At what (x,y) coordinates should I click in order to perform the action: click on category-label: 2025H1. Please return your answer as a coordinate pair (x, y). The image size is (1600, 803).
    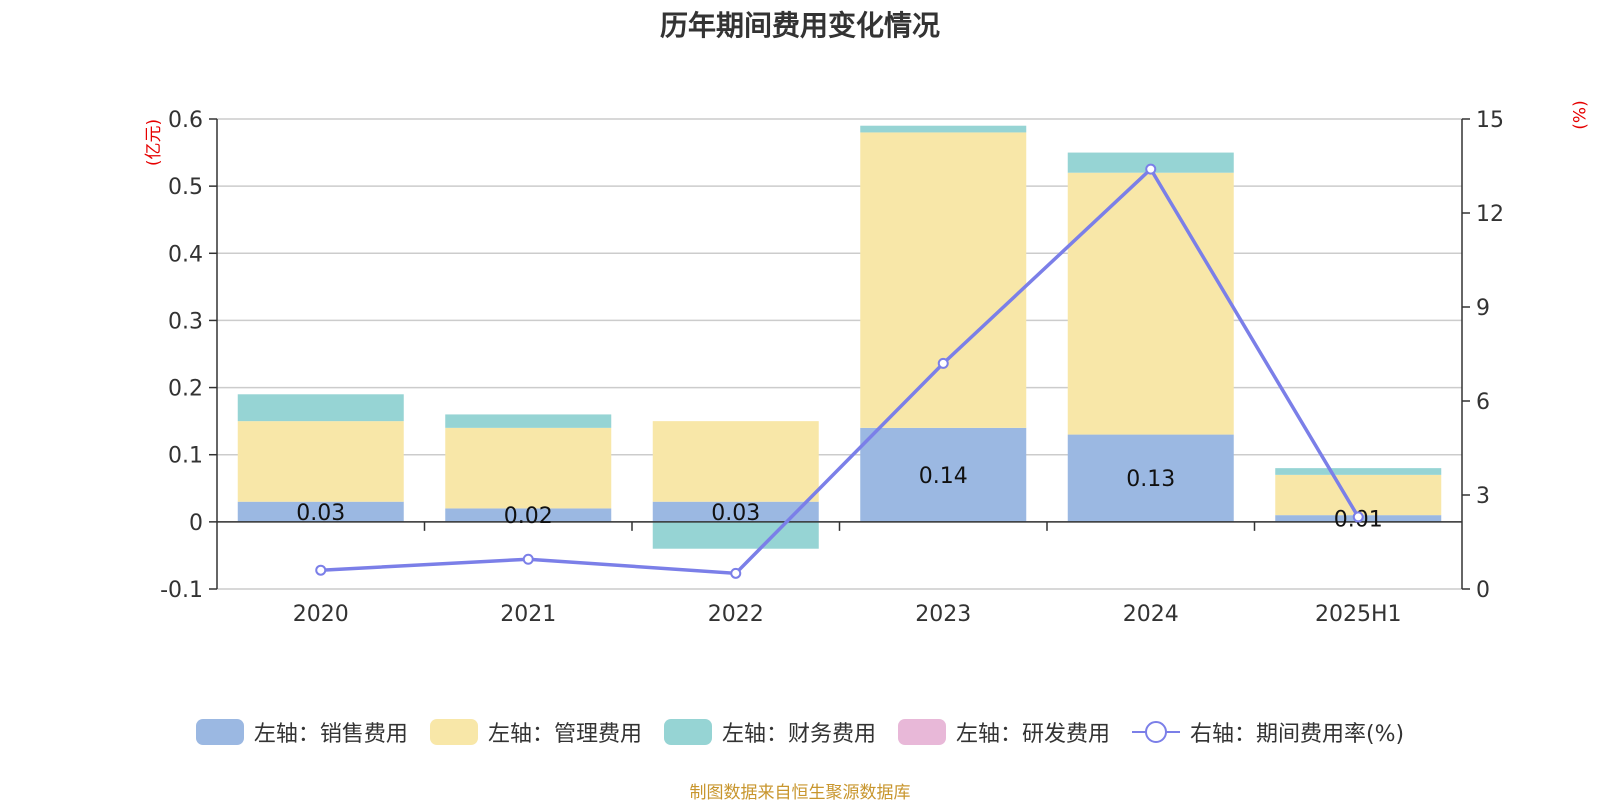
    Looking at the image, I should click on (1358, 614).